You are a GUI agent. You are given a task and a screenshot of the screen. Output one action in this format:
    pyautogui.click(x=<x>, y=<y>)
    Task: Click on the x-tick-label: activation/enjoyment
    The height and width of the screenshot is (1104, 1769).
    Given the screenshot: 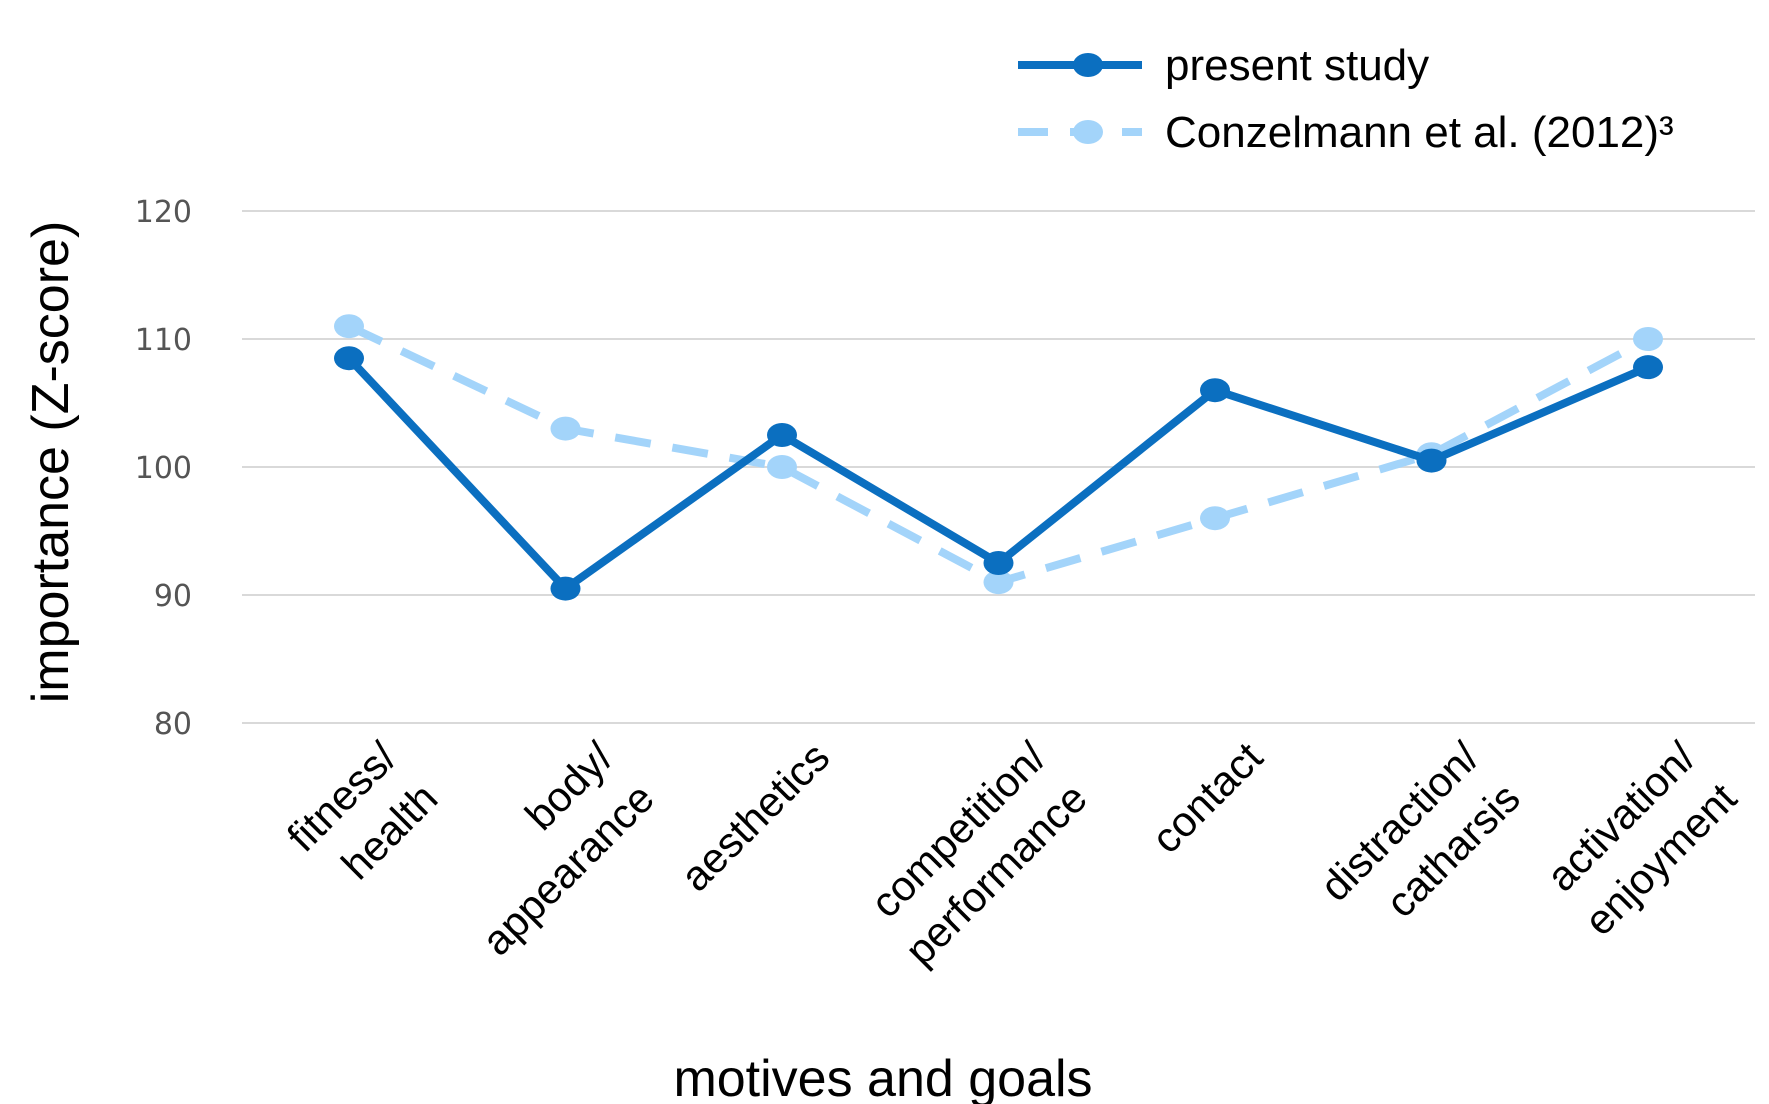 What is the action you would take?
    pyautogui.click(x=1640, y=839)
    